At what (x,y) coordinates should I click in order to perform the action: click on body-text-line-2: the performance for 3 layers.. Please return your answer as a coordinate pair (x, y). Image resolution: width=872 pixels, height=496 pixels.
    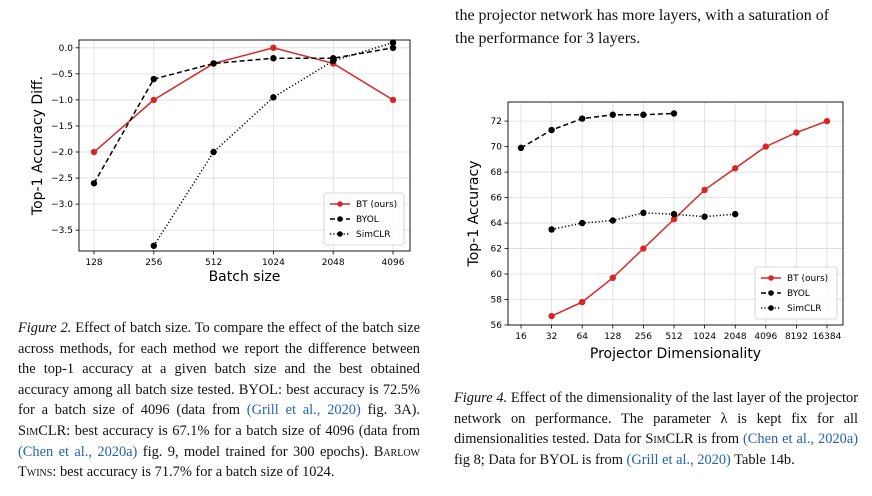
    Looking at the image, I should click on (548, 38).